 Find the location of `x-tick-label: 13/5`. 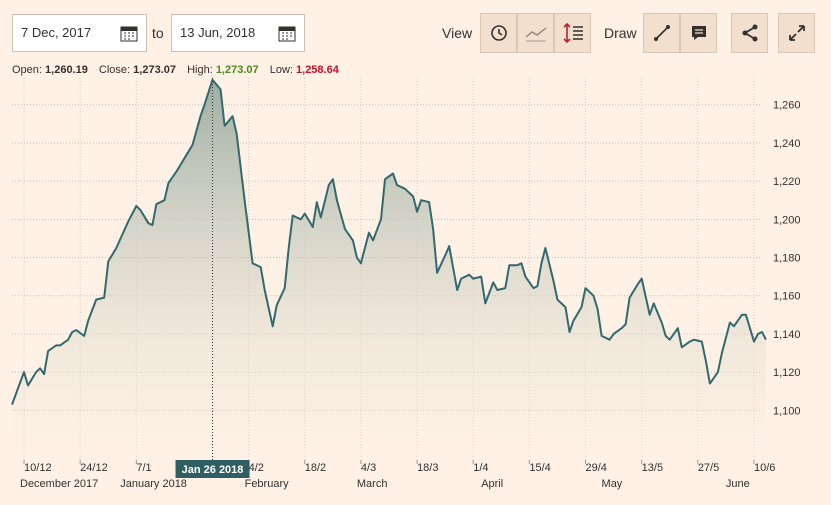

x-tick-label: 13/5 is located at coordinates (652, 468).